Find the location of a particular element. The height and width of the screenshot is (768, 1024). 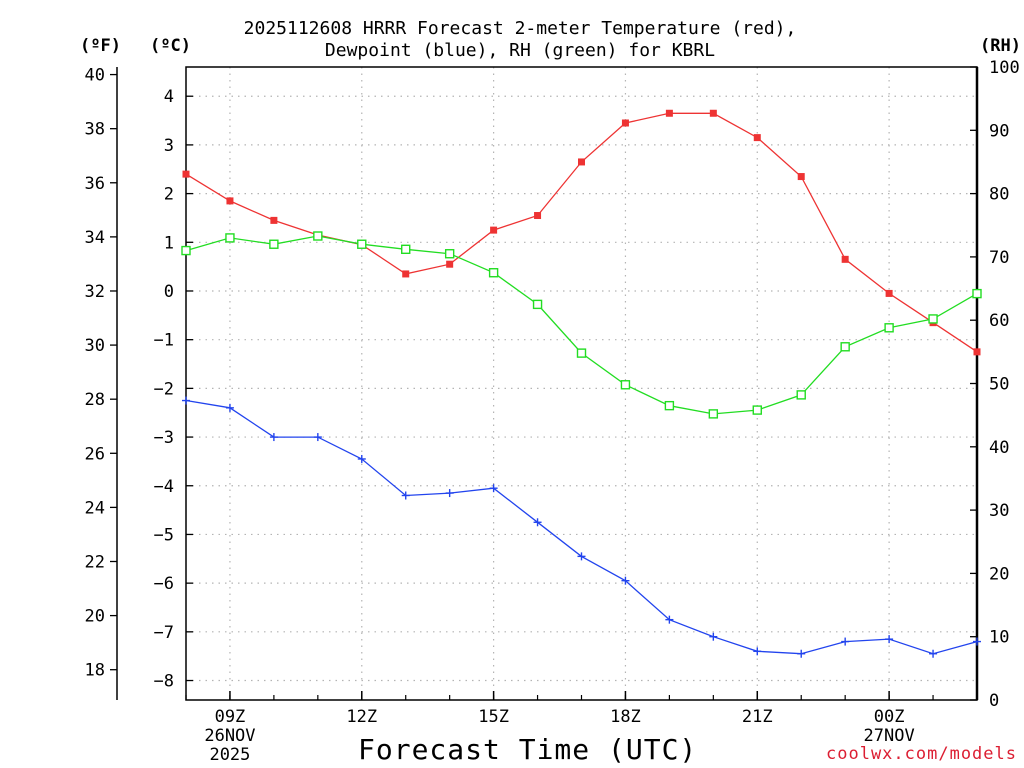

x-tick-label: 21Z is located at coordinates (757, 717).